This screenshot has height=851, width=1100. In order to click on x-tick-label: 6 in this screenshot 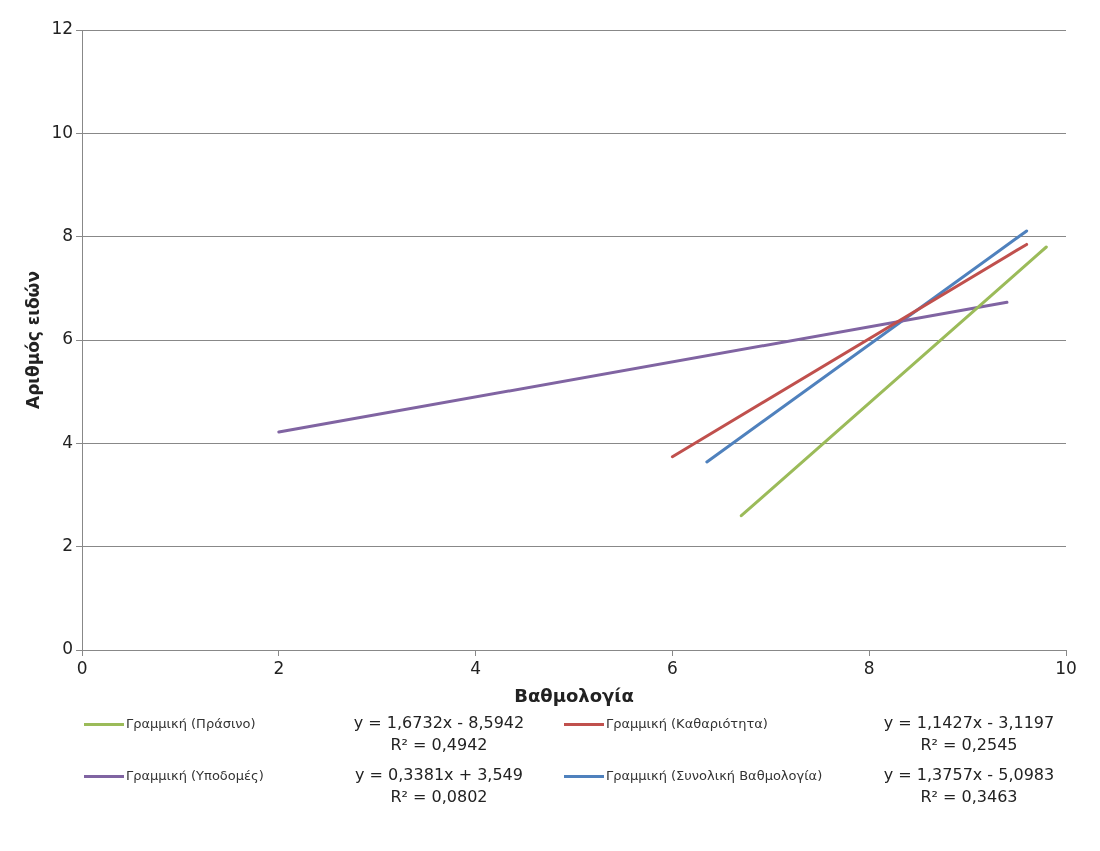, I will do `click(672, 667)`.